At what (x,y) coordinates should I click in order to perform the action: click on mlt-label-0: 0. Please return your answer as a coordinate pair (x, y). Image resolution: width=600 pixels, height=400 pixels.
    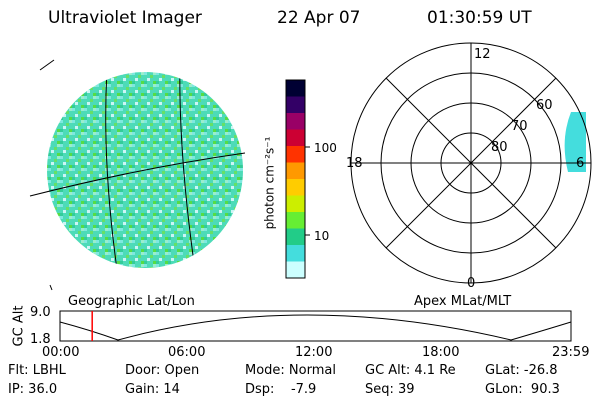
    Looking at the image, I should click on (471, 283).